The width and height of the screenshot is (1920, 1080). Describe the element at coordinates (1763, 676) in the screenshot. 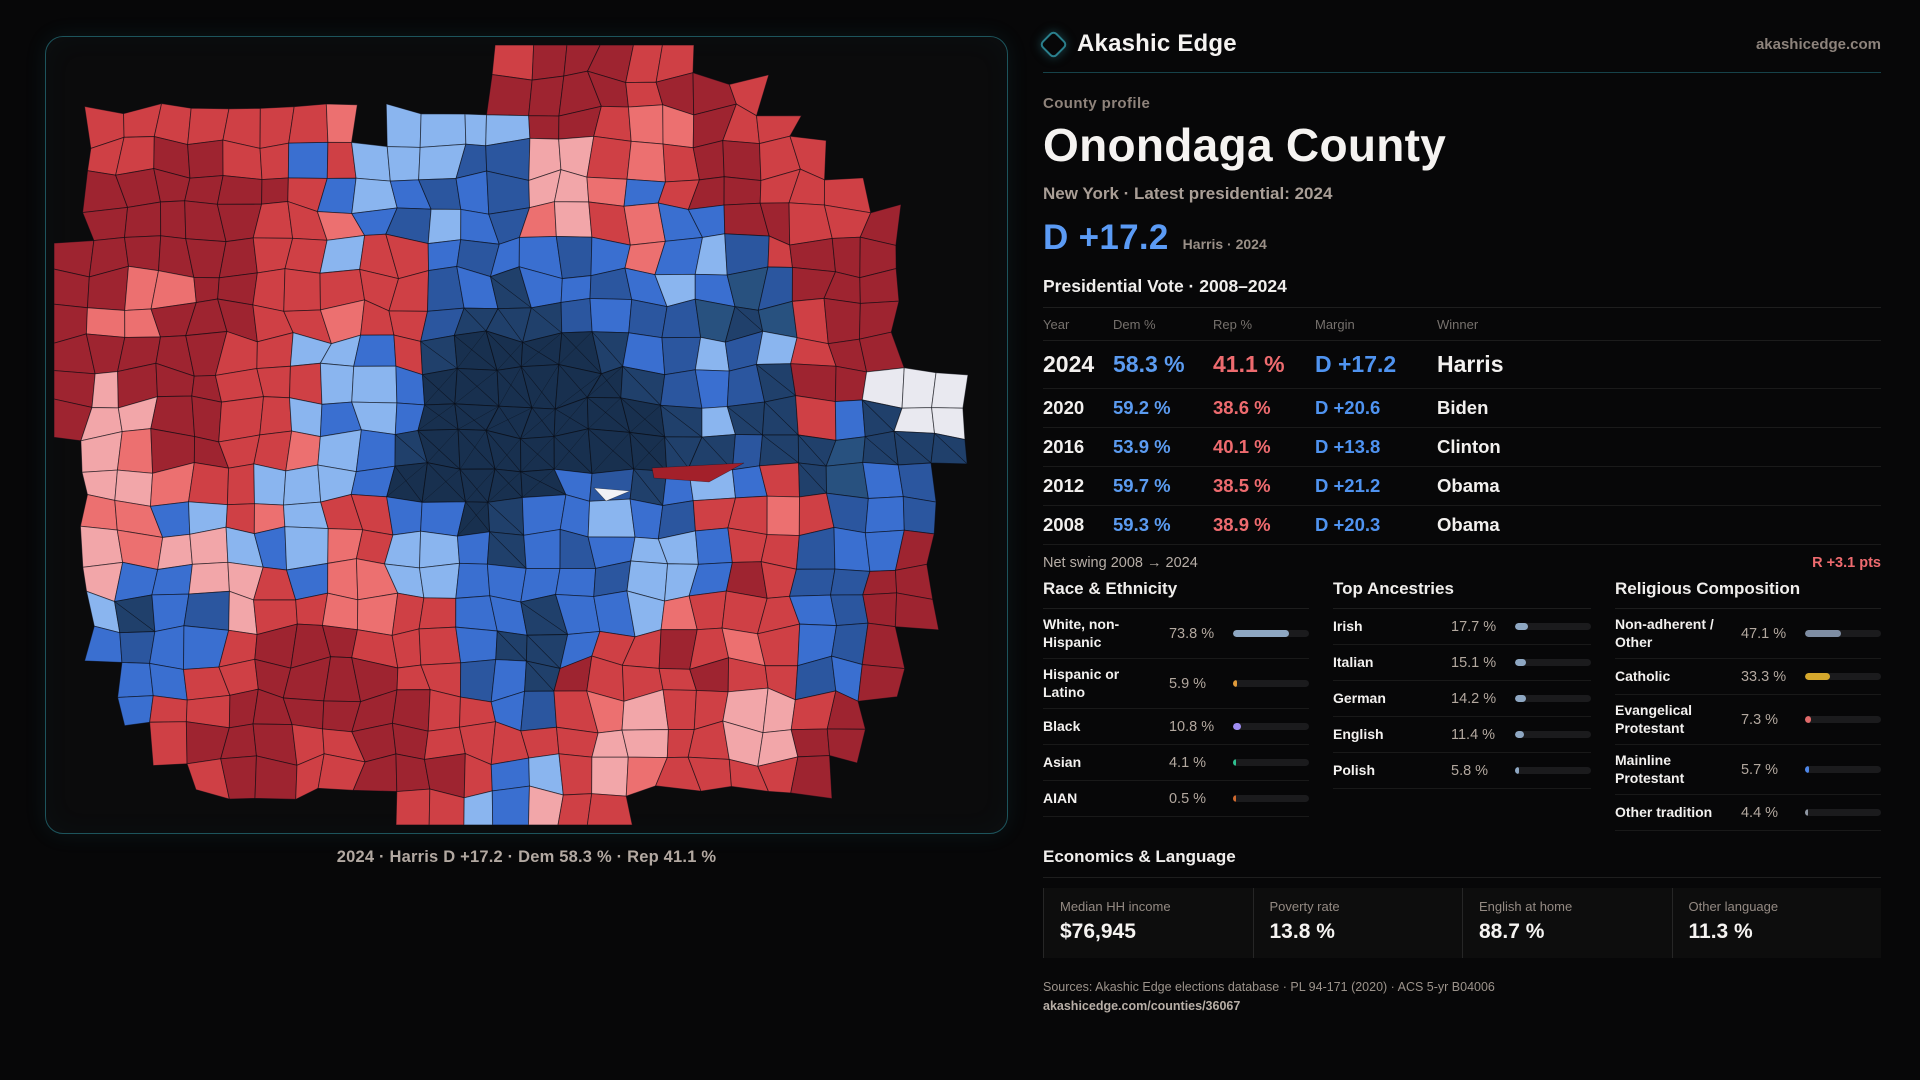

I see `demographic-value: 33.3 %` at that location.